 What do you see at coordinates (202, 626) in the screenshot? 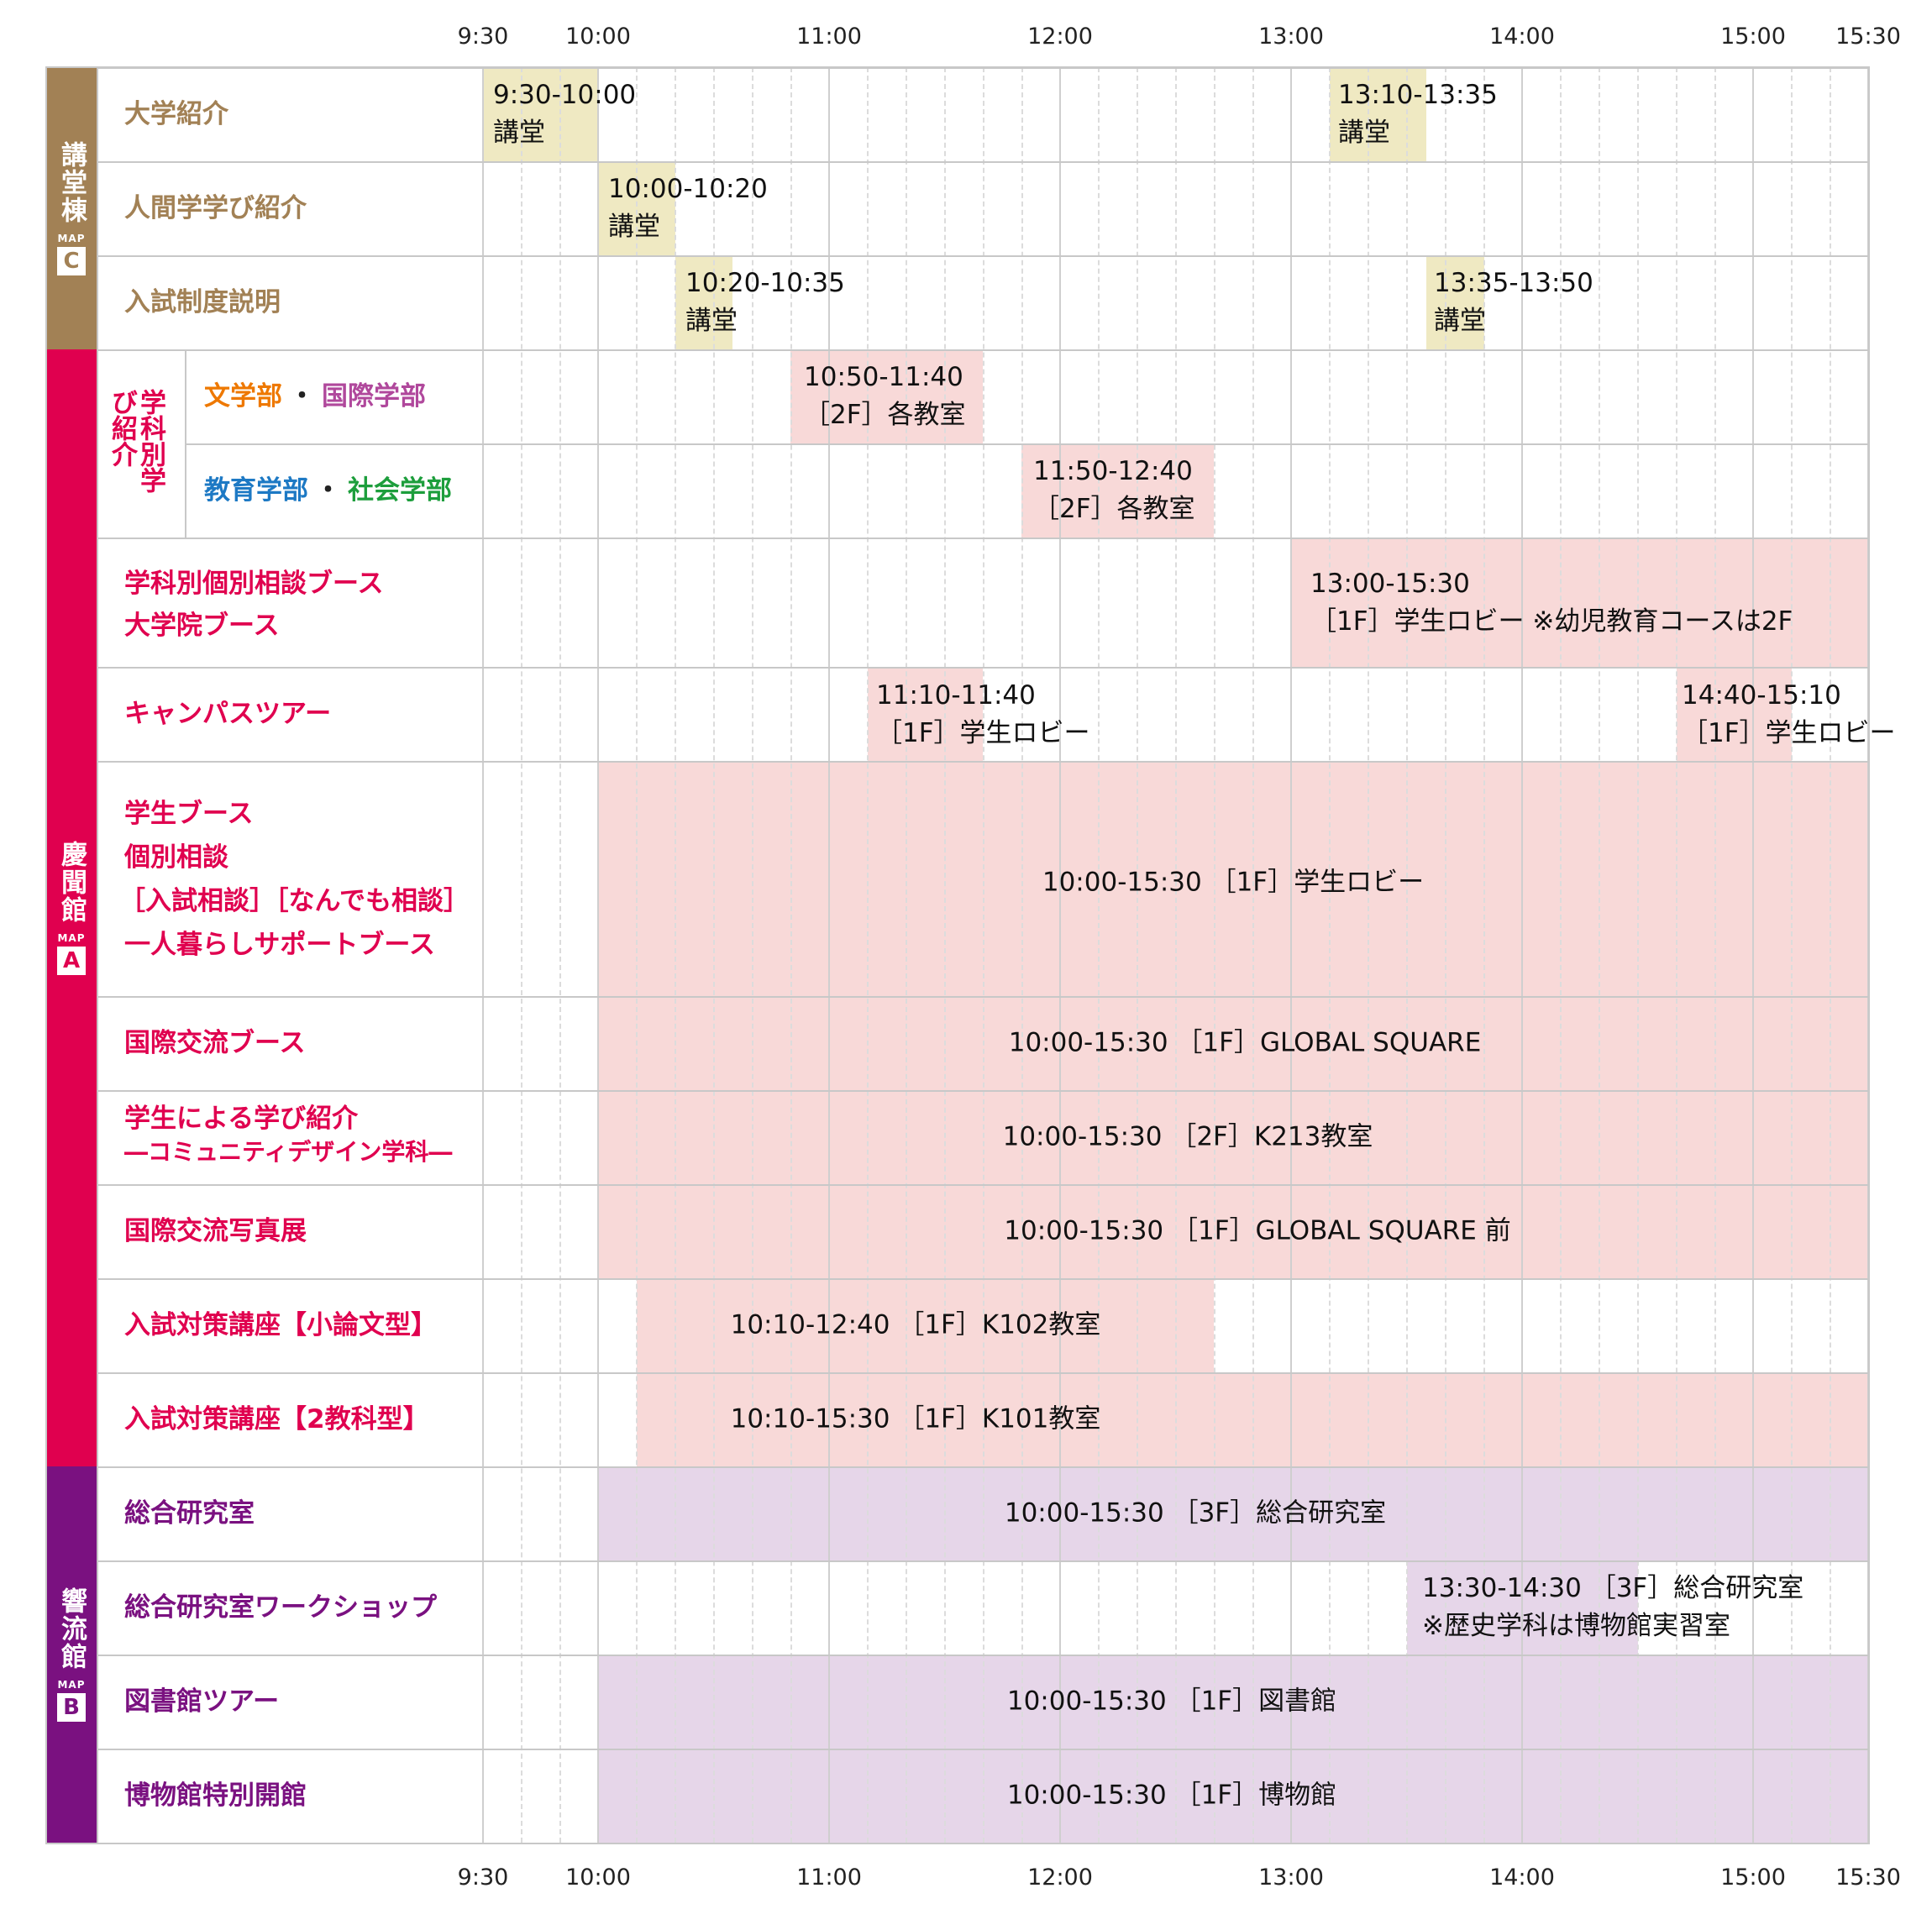
I see `label-line: 大学院ブース` at bounding box center [202, 626].